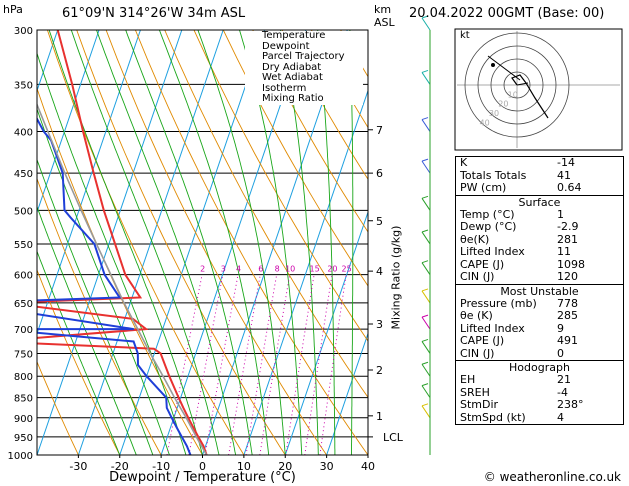  Describe the element at coordinates (552, 477) in the screenshot. I see `copyright-footer: © weatheronline.co.uk` at that location.